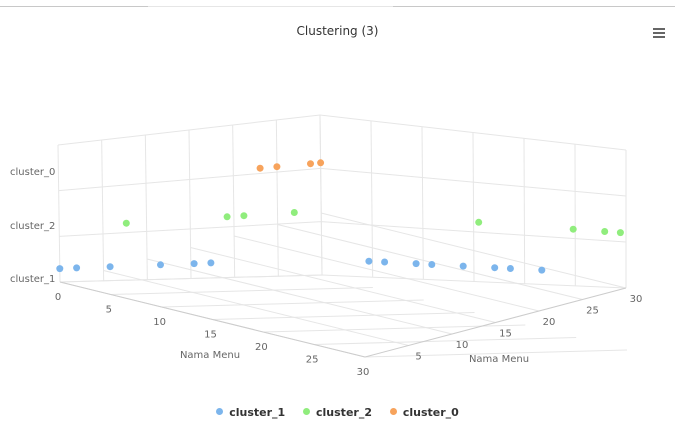  What do you see at coordinates (344, 412) in the screenshot?
I see `legend-label: cluster_2` at bounding box center [344, 412].